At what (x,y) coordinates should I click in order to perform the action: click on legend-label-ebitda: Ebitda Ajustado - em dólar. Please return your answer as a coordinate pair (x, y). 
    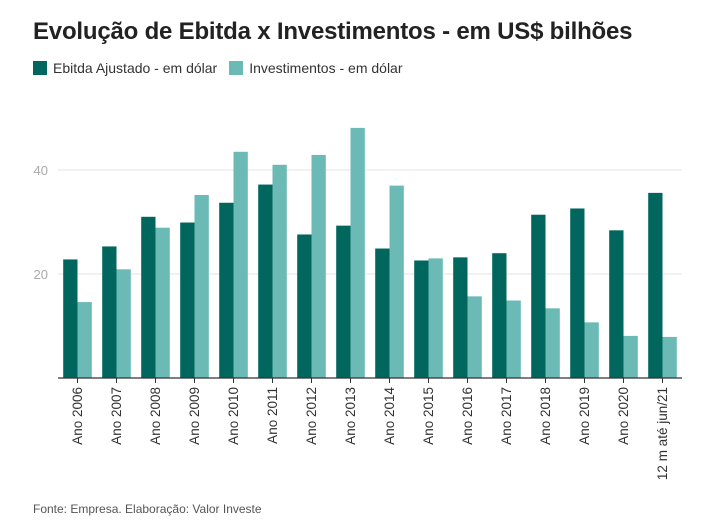
    Looking at the image, I should click on (135, 68).